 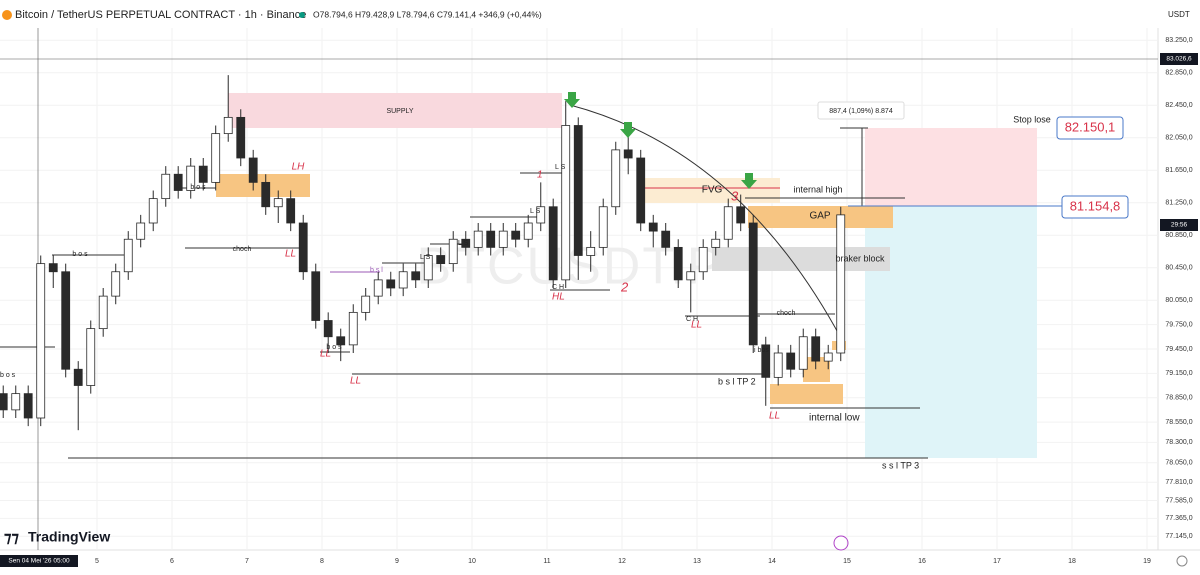 What do you see at coordinates (1178, 482) in the screenshot?
I see `y-tick-label: 77.810,0` at bounding box center [1178, 482].